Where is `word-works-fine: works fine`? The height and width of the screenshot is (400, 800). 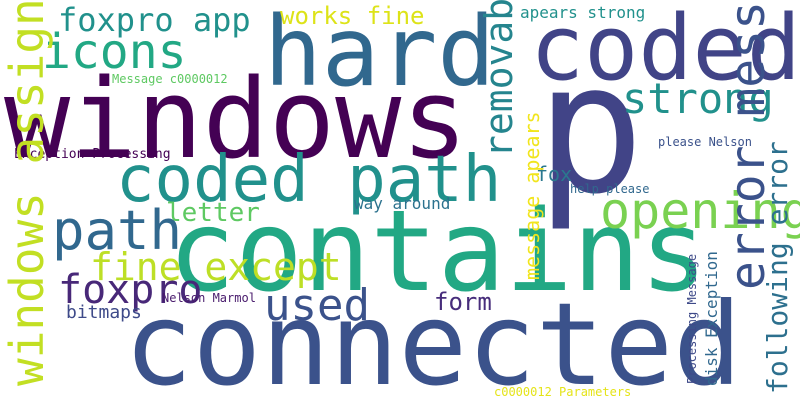 word-works-fine: works fine is located at coordinates (352, 16).